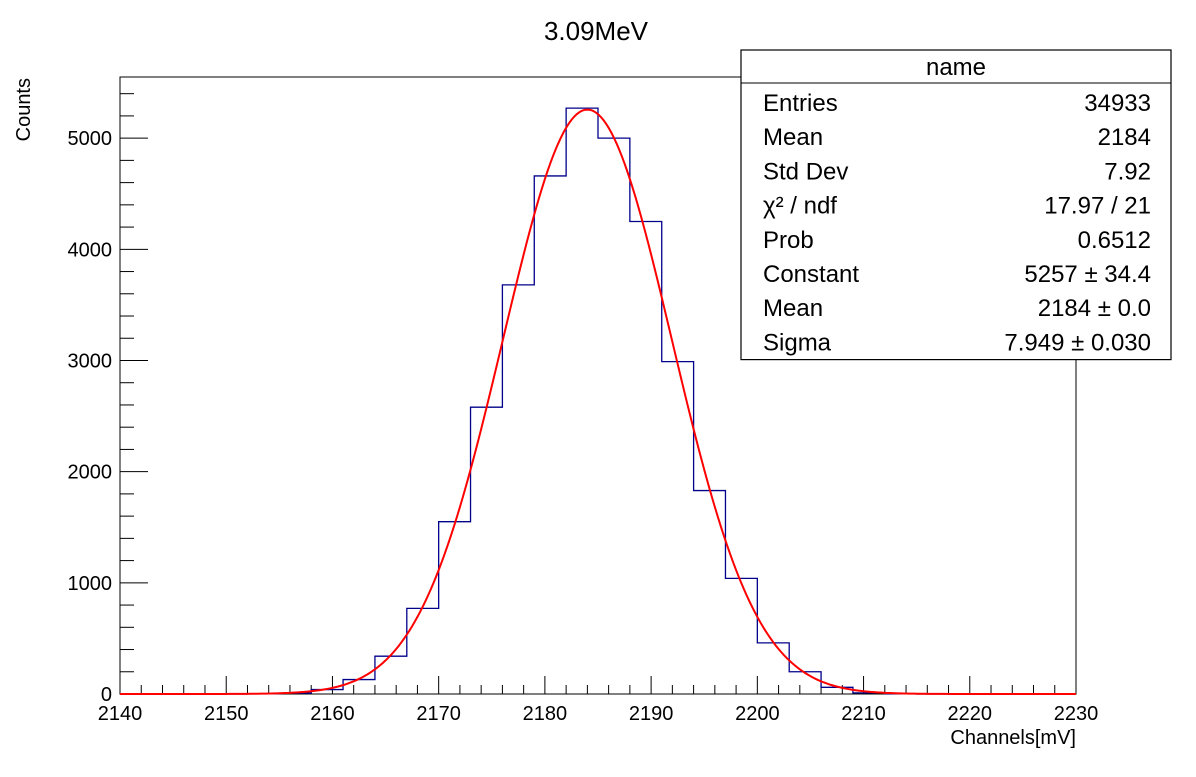 Image resolution: width=1196 pixels, height=777 pixels. I want to click on stats-row-value: 17.97 / 21, so click(1097, 206).